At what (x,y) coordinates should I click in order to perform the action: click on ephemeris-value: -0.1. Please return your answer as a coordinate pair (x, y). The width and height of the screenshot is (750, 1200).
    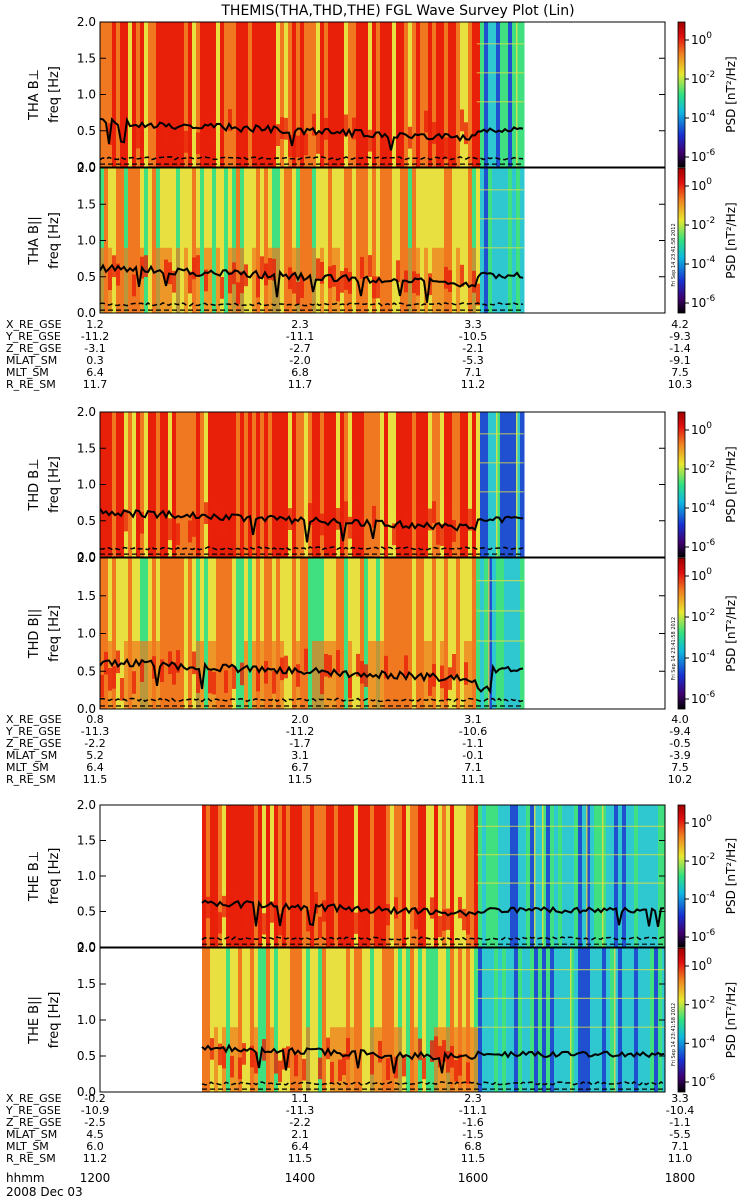
    Looking at the image, I should click on (472, 755).